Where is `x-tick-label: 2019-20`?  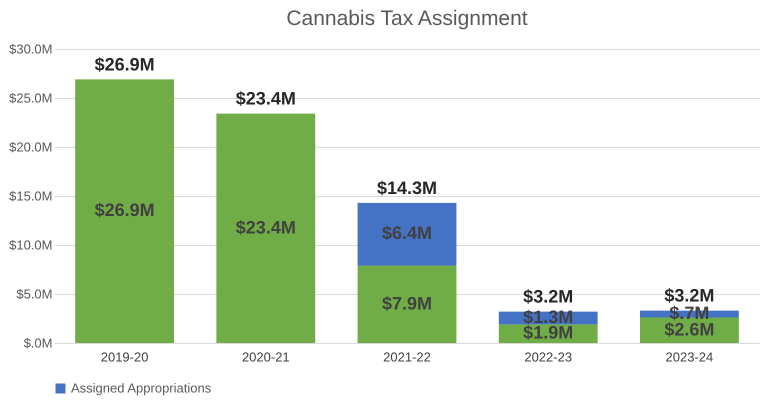
x-tick-label: 2019-20 is located at coordinates (124, 357).